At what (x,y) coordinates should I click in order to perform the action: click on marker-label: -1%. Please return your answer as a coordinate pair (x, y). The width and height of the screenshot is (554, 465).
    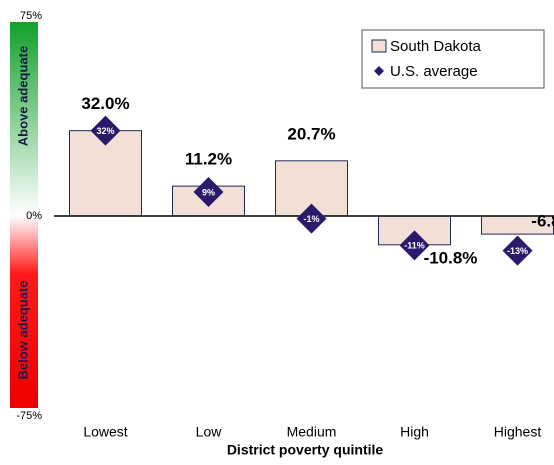
    Looking at the image, I should click on (311, 219).